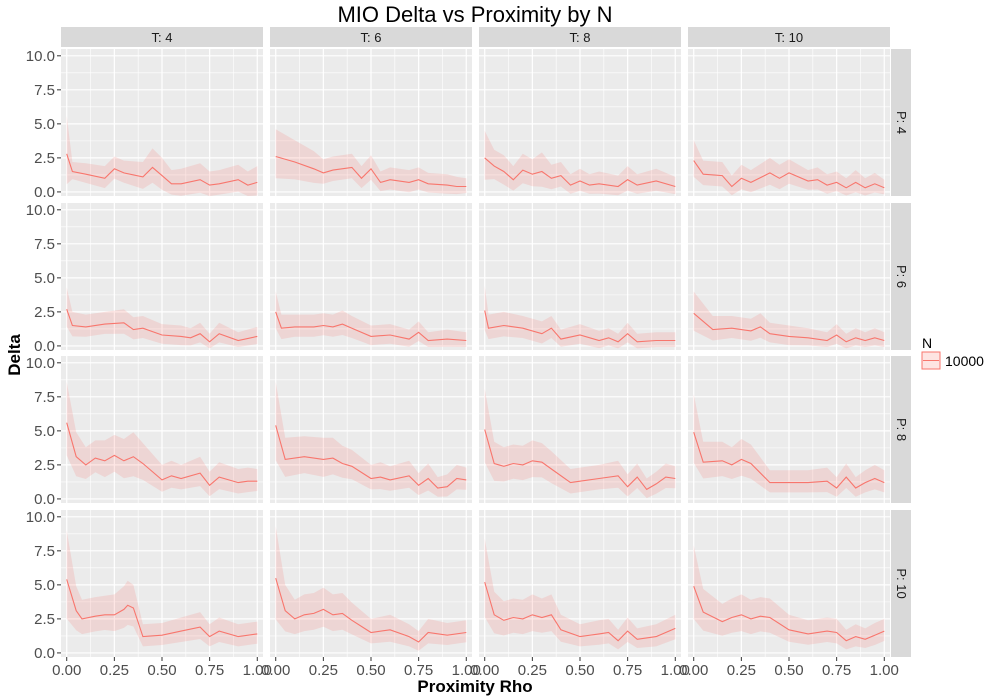 Image resolution: width=1000 pixels, height=700 pixels. Describe the element at coordinates (14, 355) in the screenshot. I see `y-axis-title: Delta` at that location.